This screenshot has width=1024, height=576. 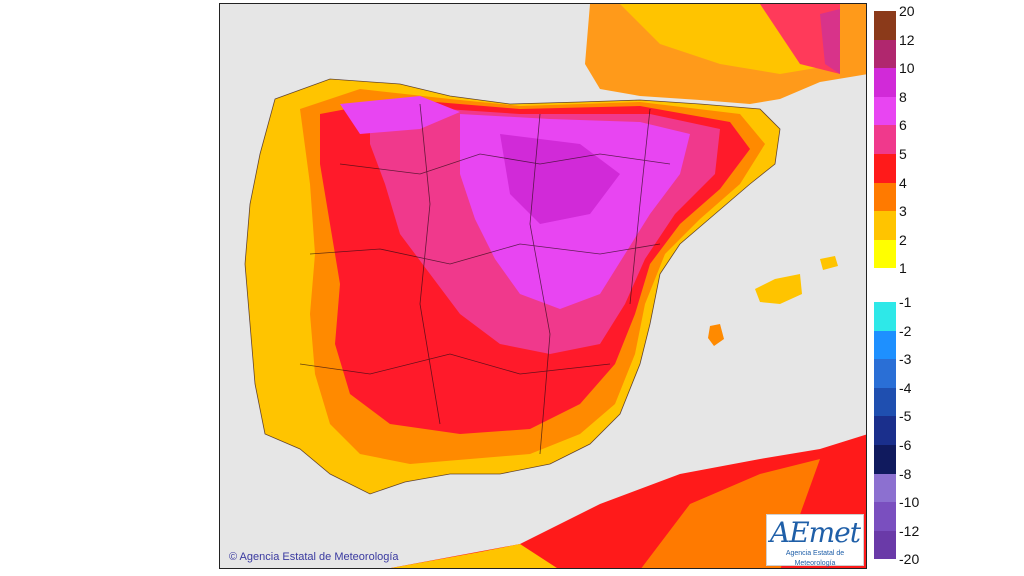 I want to click on legend-tick-label: 10, so click(x=907, y=68).